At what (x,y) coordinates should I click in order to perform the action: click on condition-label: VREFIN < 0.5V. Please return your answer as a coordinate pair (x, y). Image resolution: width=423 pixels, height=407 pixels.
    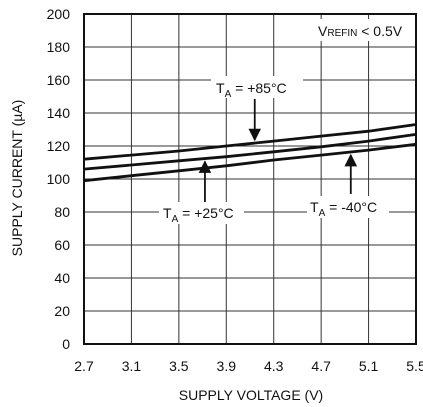
    Looking at the image, I should click on (360, 31).